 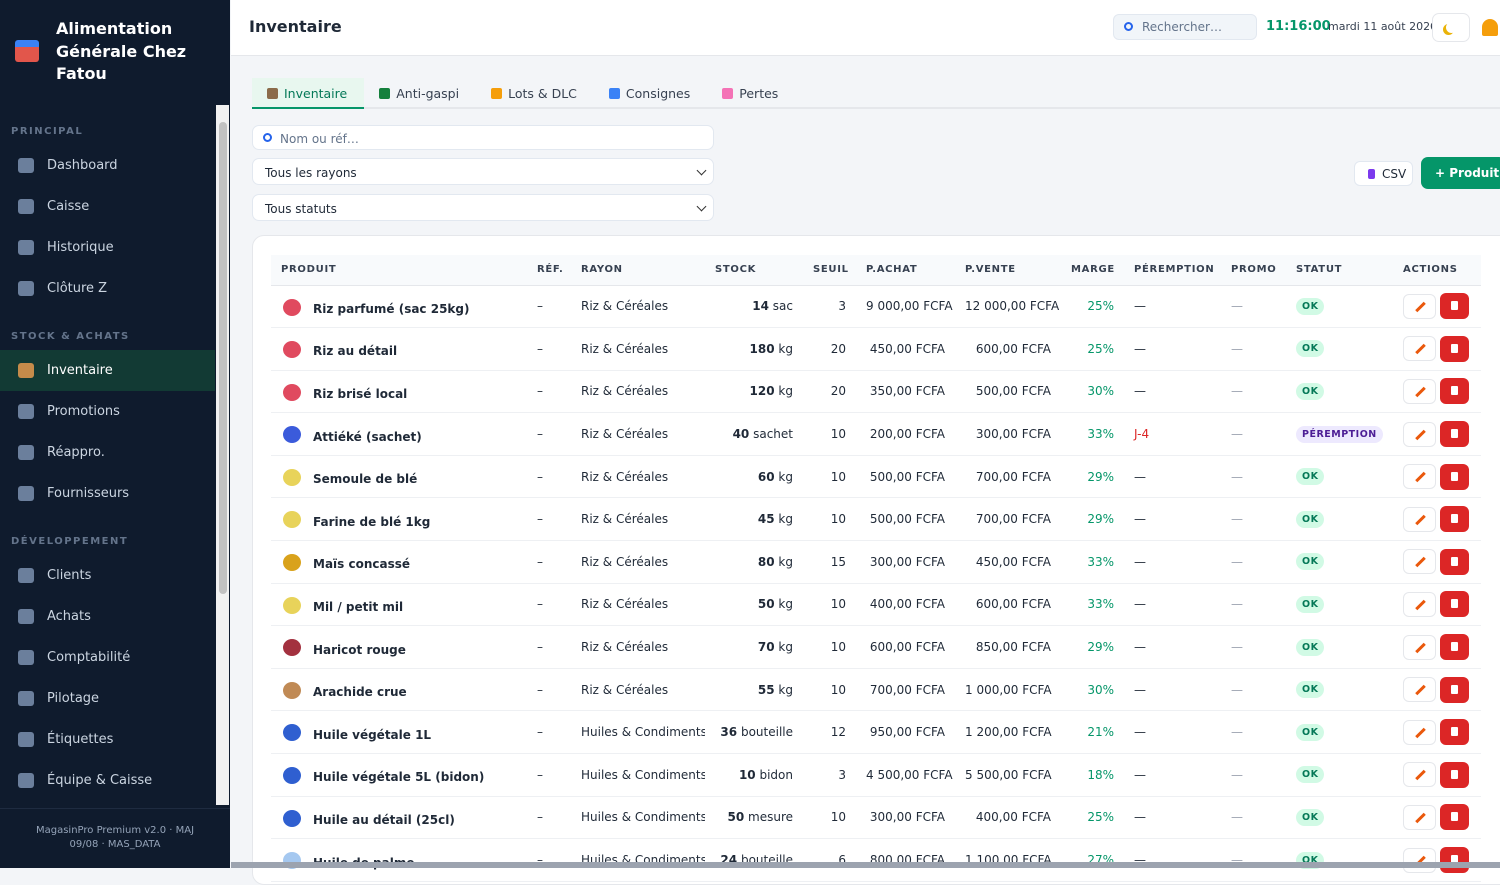 What do you see at coordinates (362, 564) in the screenshot?
I see `product-name: Maïs concassé` at bounding box center [362, 564].